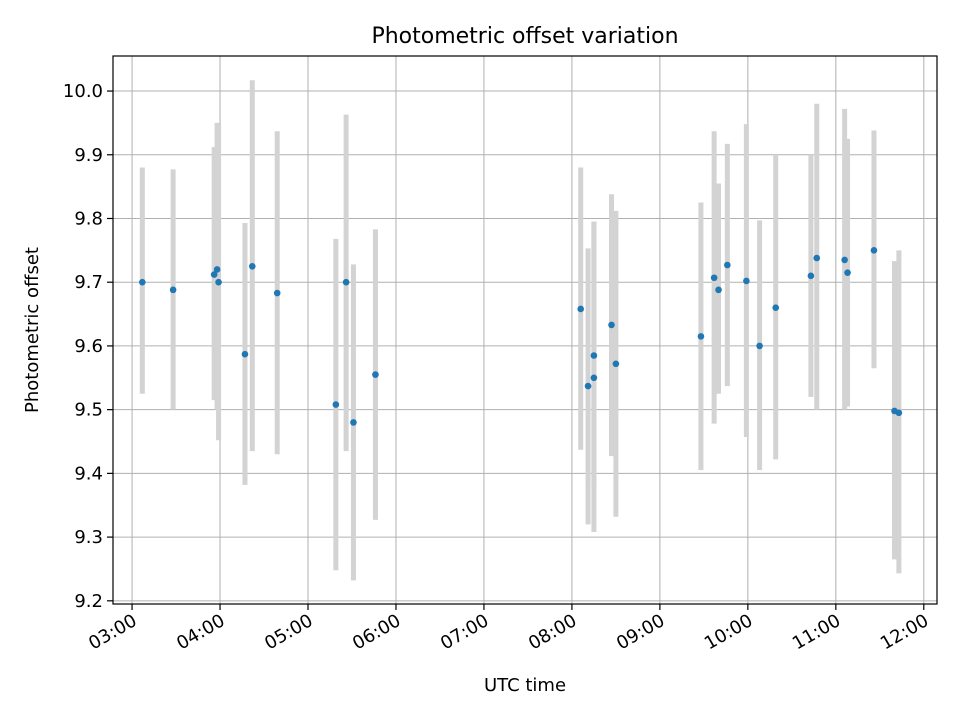 This screenshot has height=720, width=960. I want to click on y-axis-ticks: 9.2 9.3 9.4 9.5 9.6 9.7 9.8 9.9 10.0, so click(88, 346).